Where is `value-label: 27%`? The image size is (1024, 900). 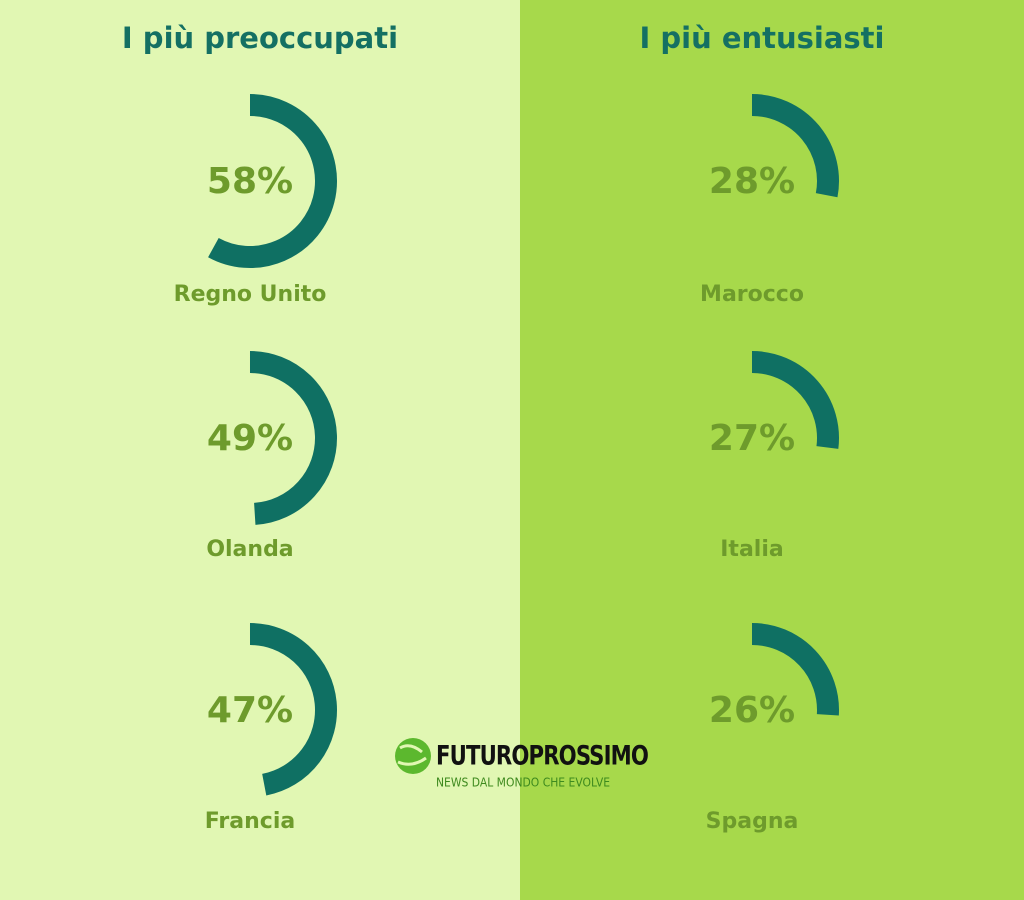 value-label: 27% is located at coordinates (752, 438).